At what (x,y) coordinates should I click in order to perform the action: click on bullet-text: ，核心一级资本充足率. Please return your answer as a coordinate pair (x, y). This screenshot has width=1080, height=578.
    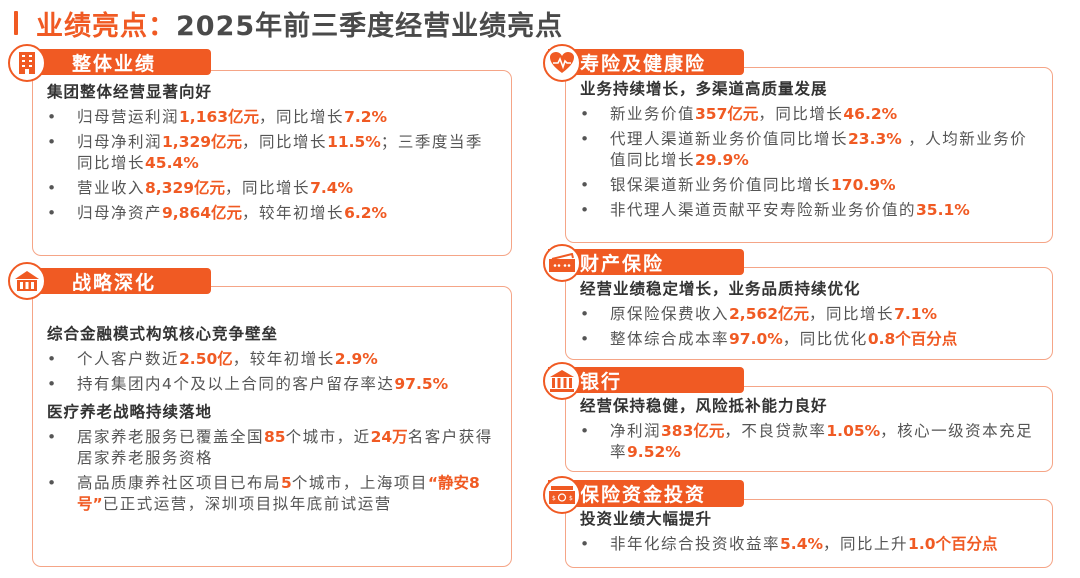
    Looking at the image, I should click on (822, 441).